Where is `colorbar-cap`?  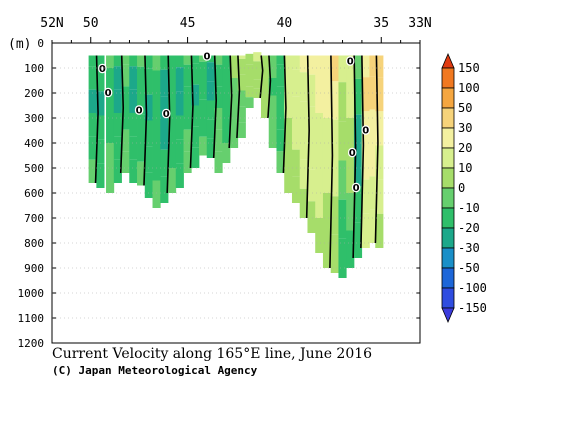 colorbar-cap is located at coordinates (448, 60).